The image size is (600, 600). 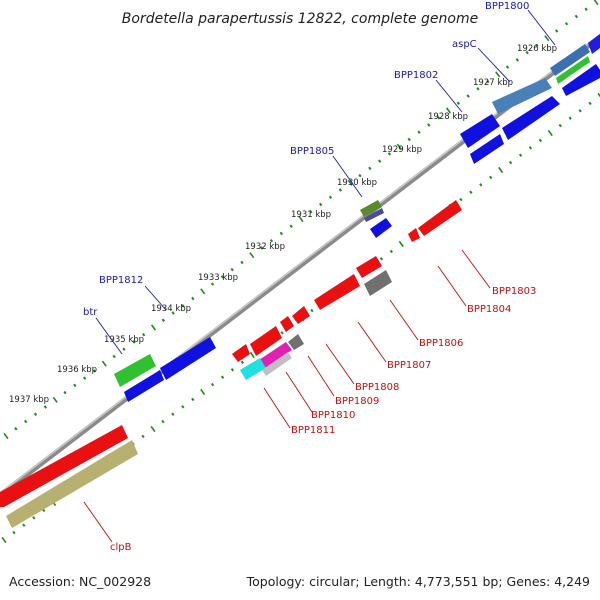 What do you see at coordinates (311, 215) in the screenshot?
I see `kbp-label: 1931 kbp` at bounding box center [311, 215].